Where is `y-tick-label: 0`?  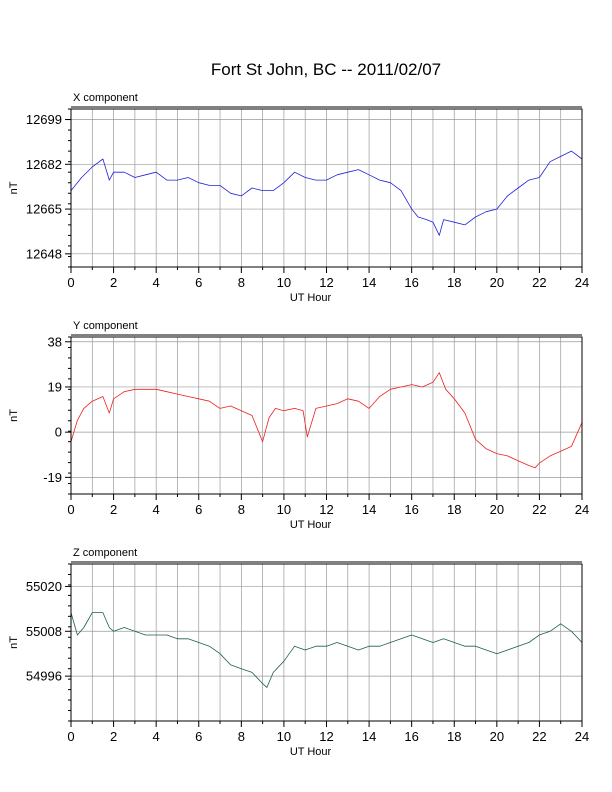
y-tick-label: 0 is located at coordinates (58, 432).